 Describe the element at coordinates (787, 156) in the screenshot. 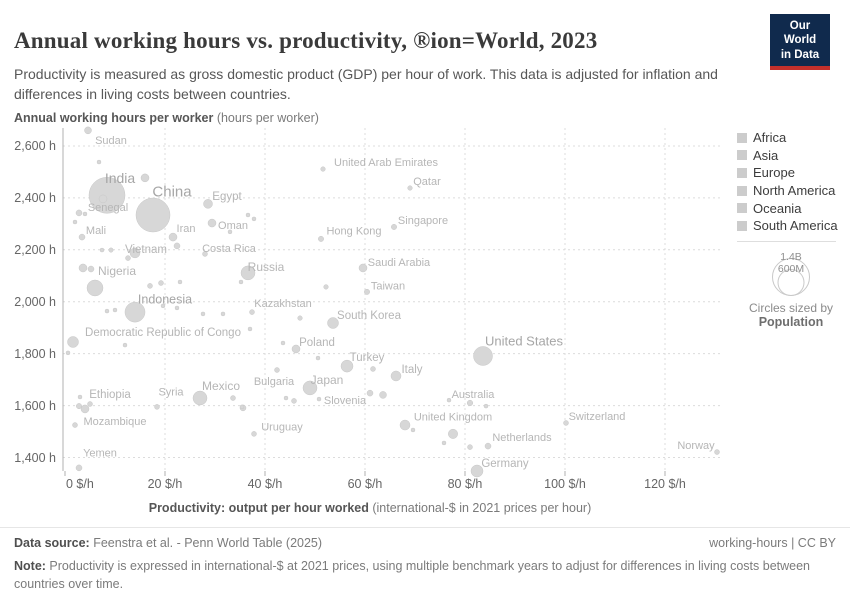

I see `legend-item-asia: Asia` at that location.